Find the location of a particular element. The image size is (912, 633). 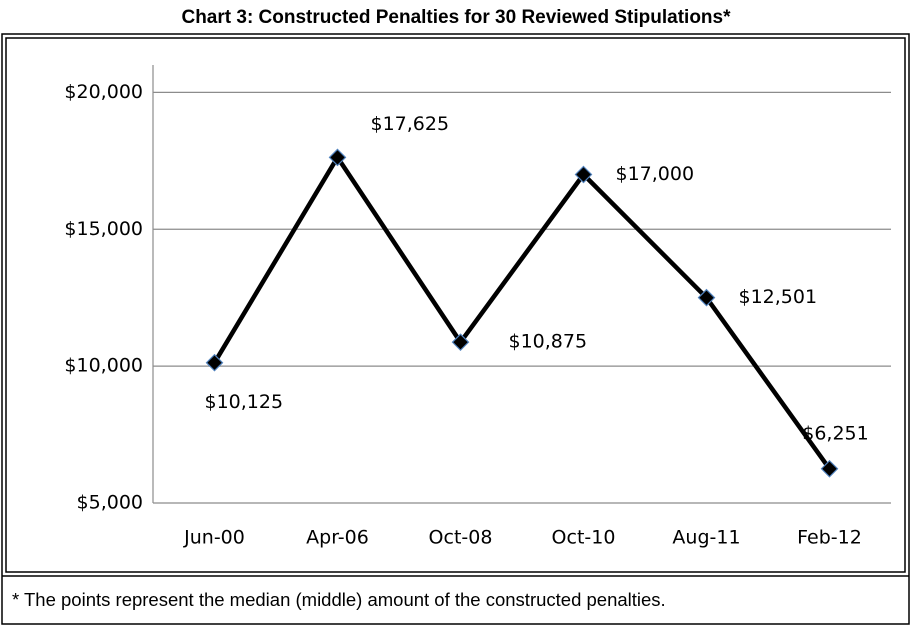

x-tick-label: Feb-12 is located at coordinates (829, 538).